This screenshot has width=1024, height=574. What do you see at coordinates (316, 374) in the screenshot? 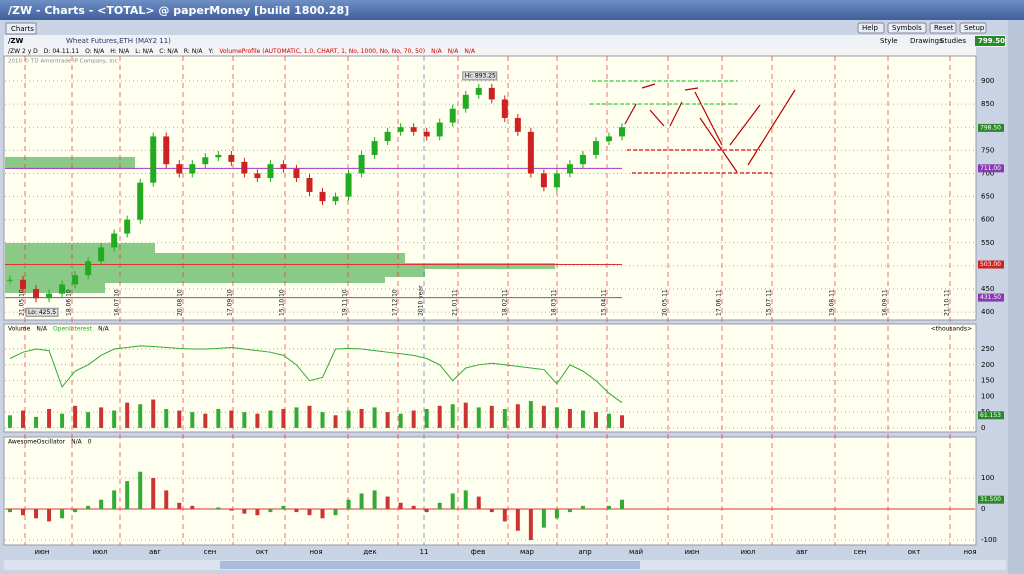
I see `open-interest-line` at bounding box center [316, 374].